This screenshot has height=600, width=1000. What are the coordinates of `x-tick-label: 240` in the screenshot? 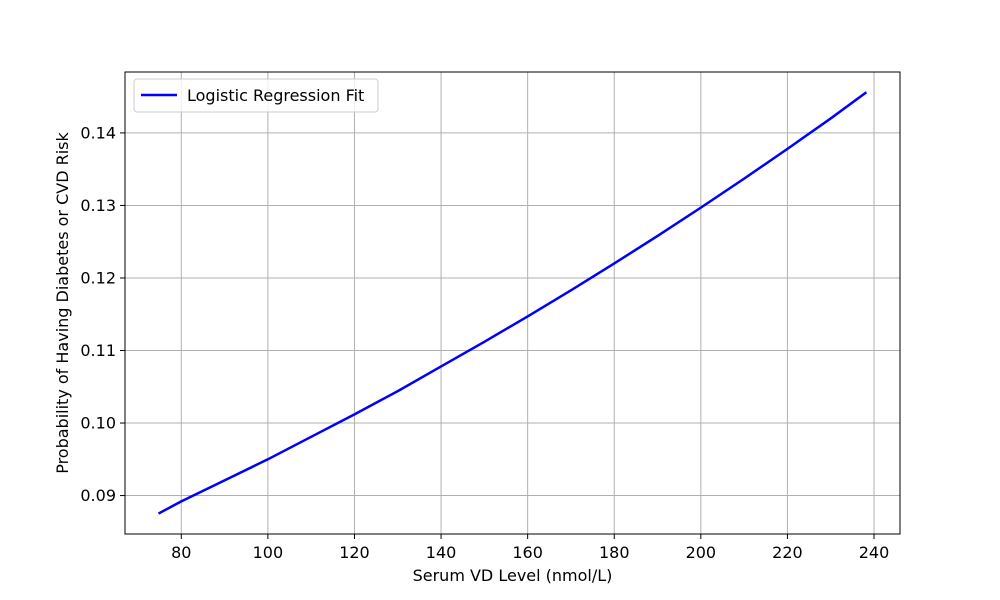 It's located at (874, 552).